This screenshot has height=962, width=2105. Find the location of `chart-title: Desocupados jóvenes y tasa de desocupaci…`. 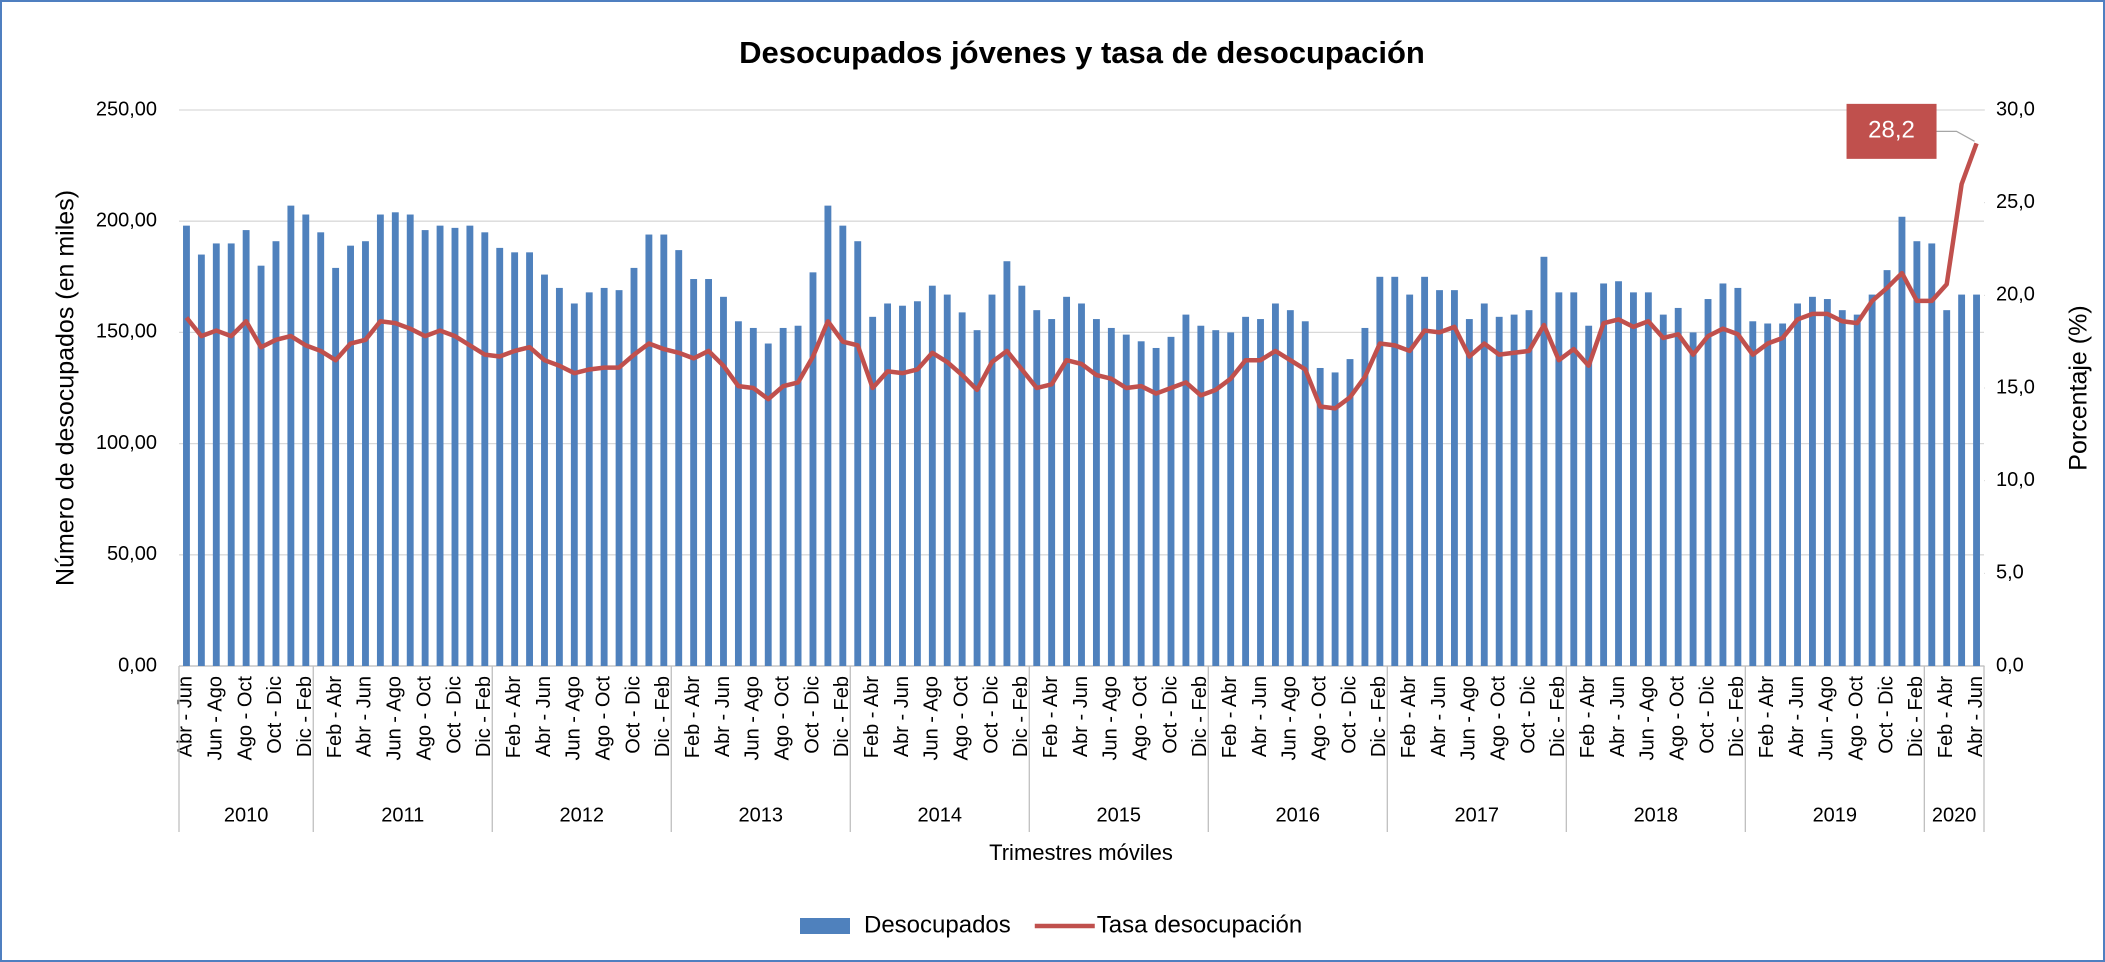

chart-title: Desocupados jóvenes y tasa de desocupaci… is located at coordinates (1082, 52).